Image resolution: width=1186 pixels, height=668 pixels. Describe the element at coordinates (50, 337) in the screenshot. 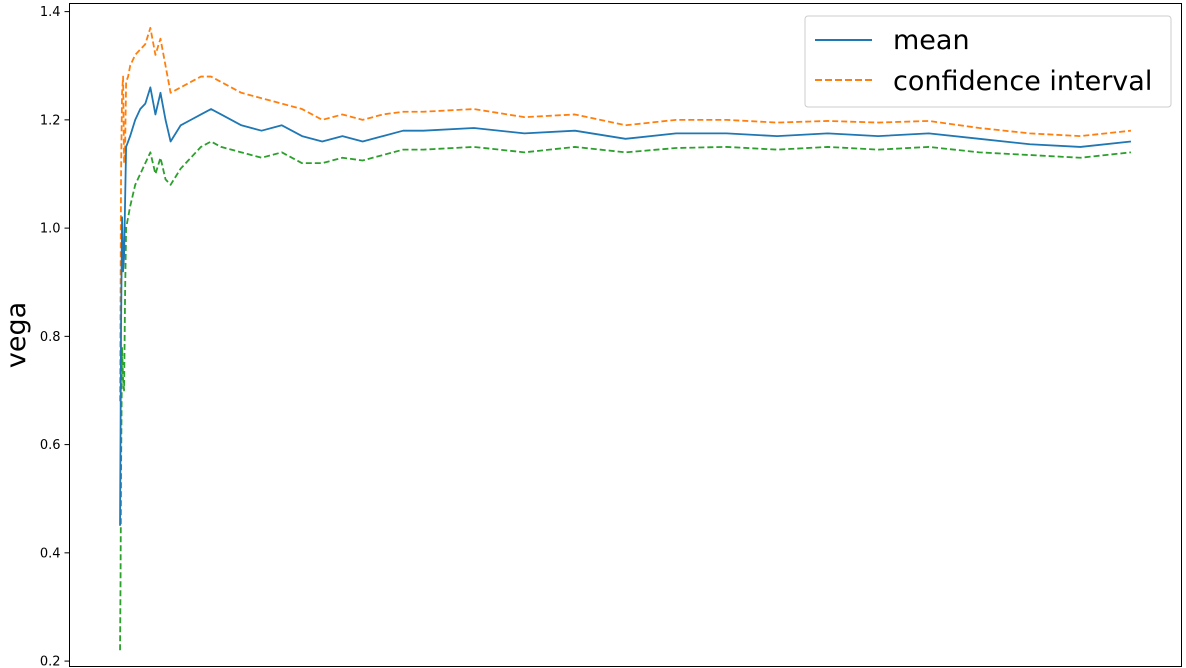

I see `y-tick-label: 0.8` at that location.